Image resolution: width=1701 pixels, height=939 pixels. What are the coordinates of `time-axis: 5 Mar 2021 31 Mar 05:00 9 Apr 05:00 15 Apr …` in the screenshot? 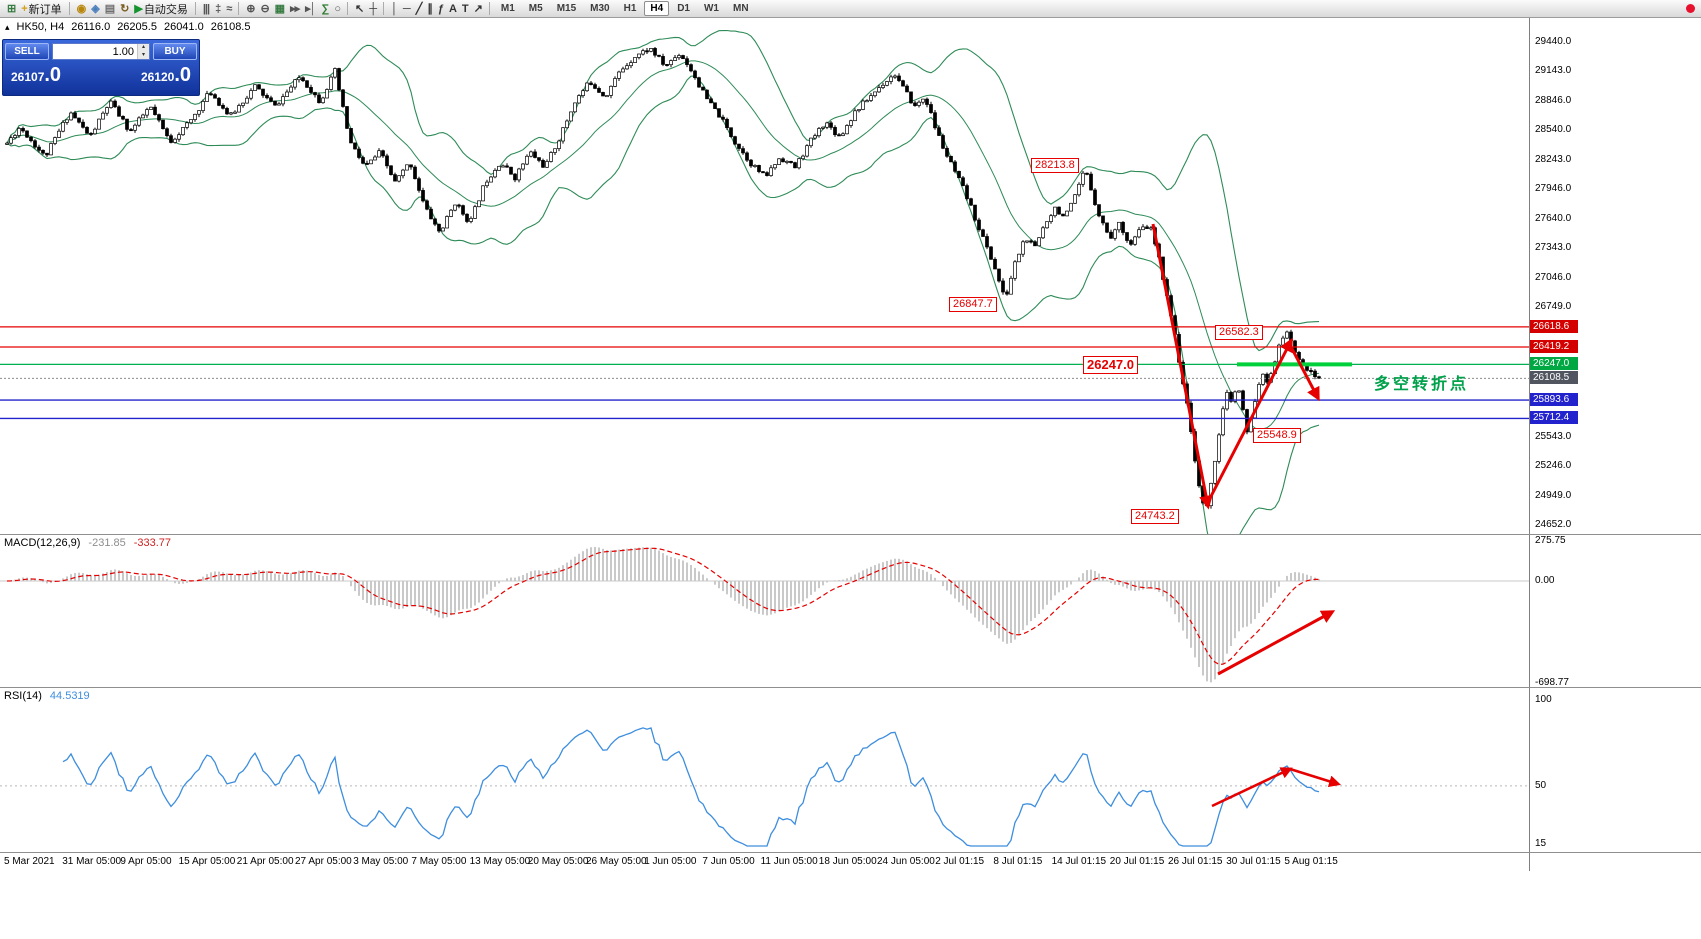 It's located at (764, 862).